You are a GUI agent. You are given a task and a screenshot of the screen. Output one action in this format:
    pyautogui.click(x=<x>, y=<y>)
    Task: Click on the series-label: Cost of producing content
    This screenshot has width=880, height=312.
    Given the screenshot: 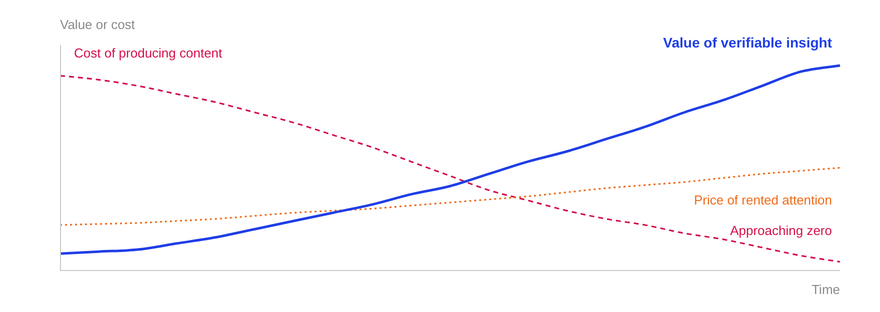 What is the action you would take?
    pyautogui.click(x=148, y=53)
    